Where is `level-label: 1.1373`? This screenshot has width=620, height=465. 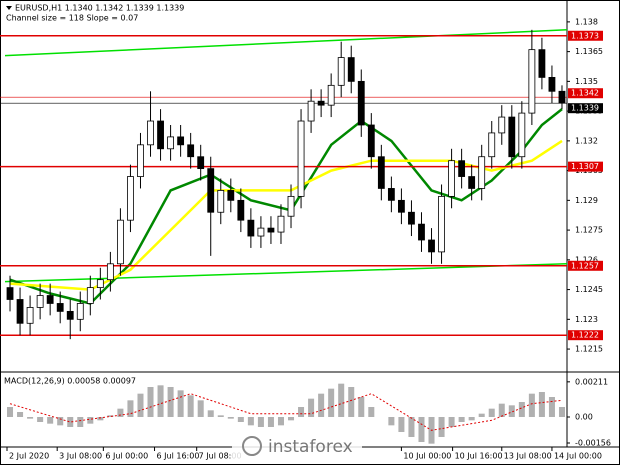 level-label: 1.1373 is located at coordinates (585, 35).